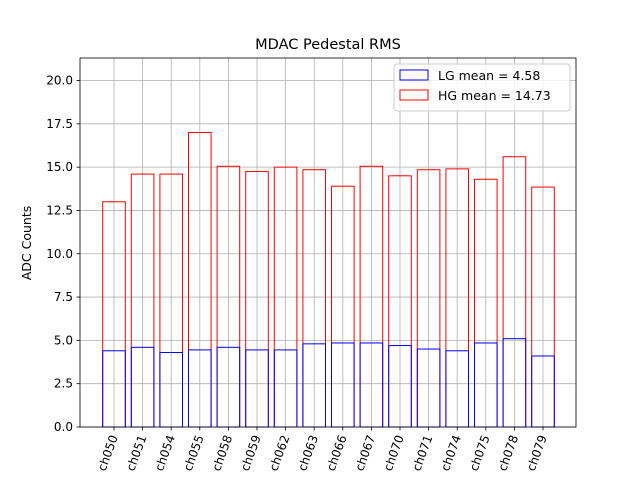  Describe the element at coordinates (59, 254) in the screenshot. I see `y-tick-label: 10.0` at that location.